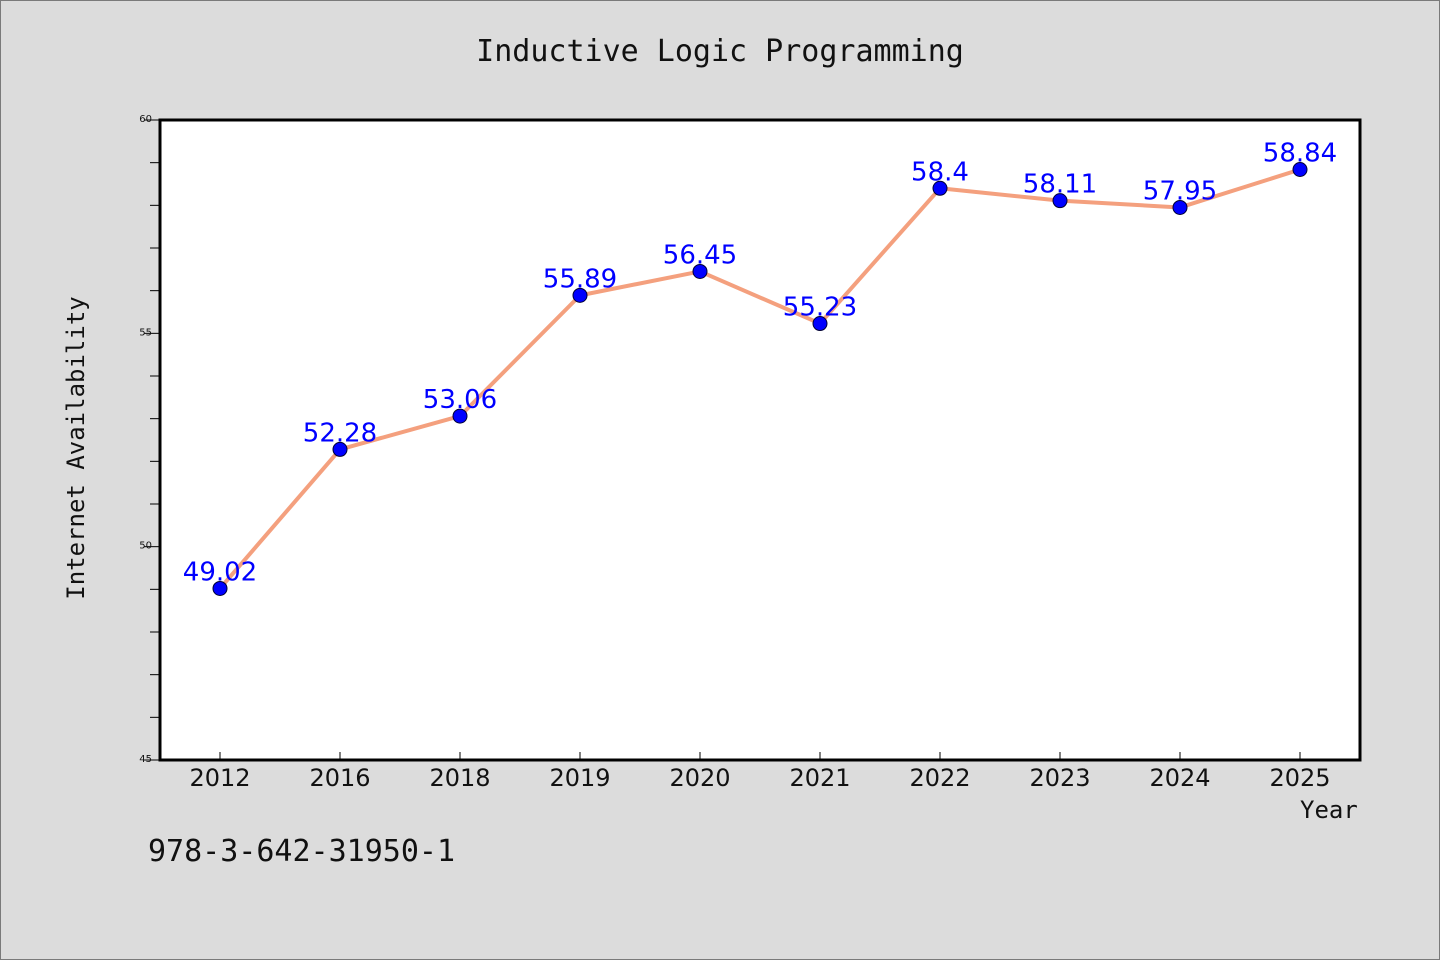  I want to click on x-tick-label: 2020, so click(699, 778).